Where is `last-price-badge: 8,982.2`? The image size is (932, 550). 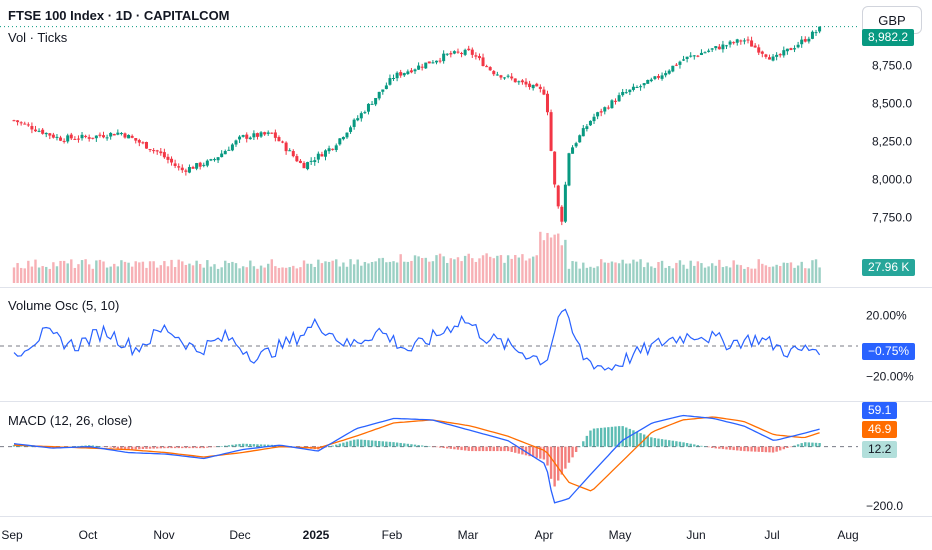 last-price-badge: 8,982.2 is located at coordinates (888, 37).